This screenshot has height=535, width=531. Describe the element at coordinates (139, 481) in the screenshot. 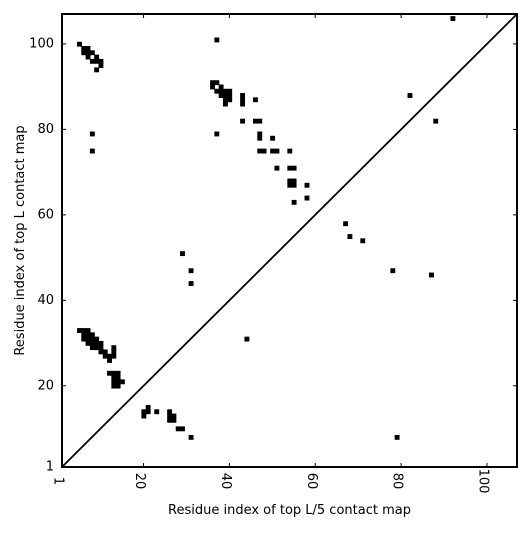

I see `x-tick-label: 20` at that location.